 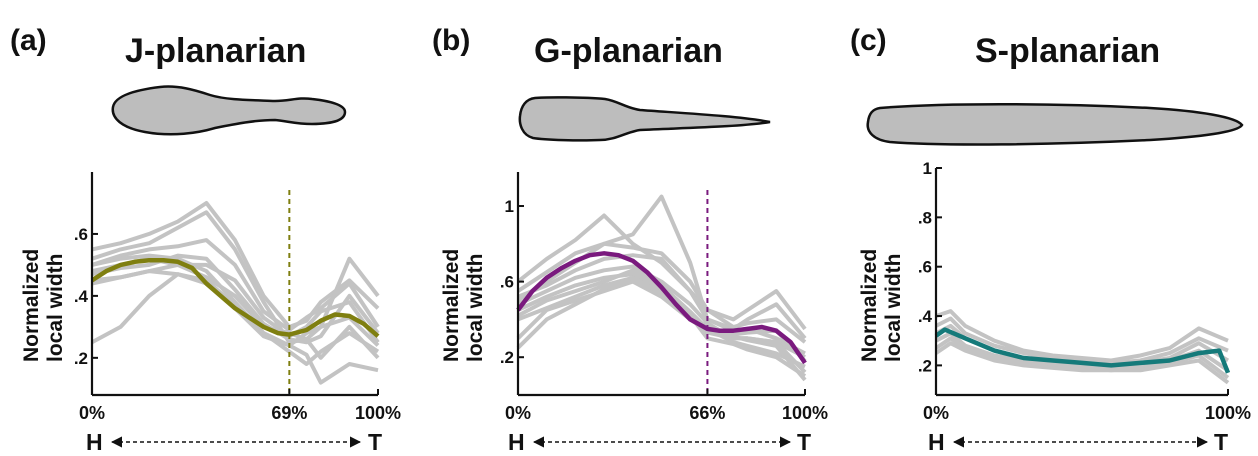 What do you see at coordinates (868, 40) in the screenshot?
I see `panel-label: (c)` at bounding box center [868, 40].